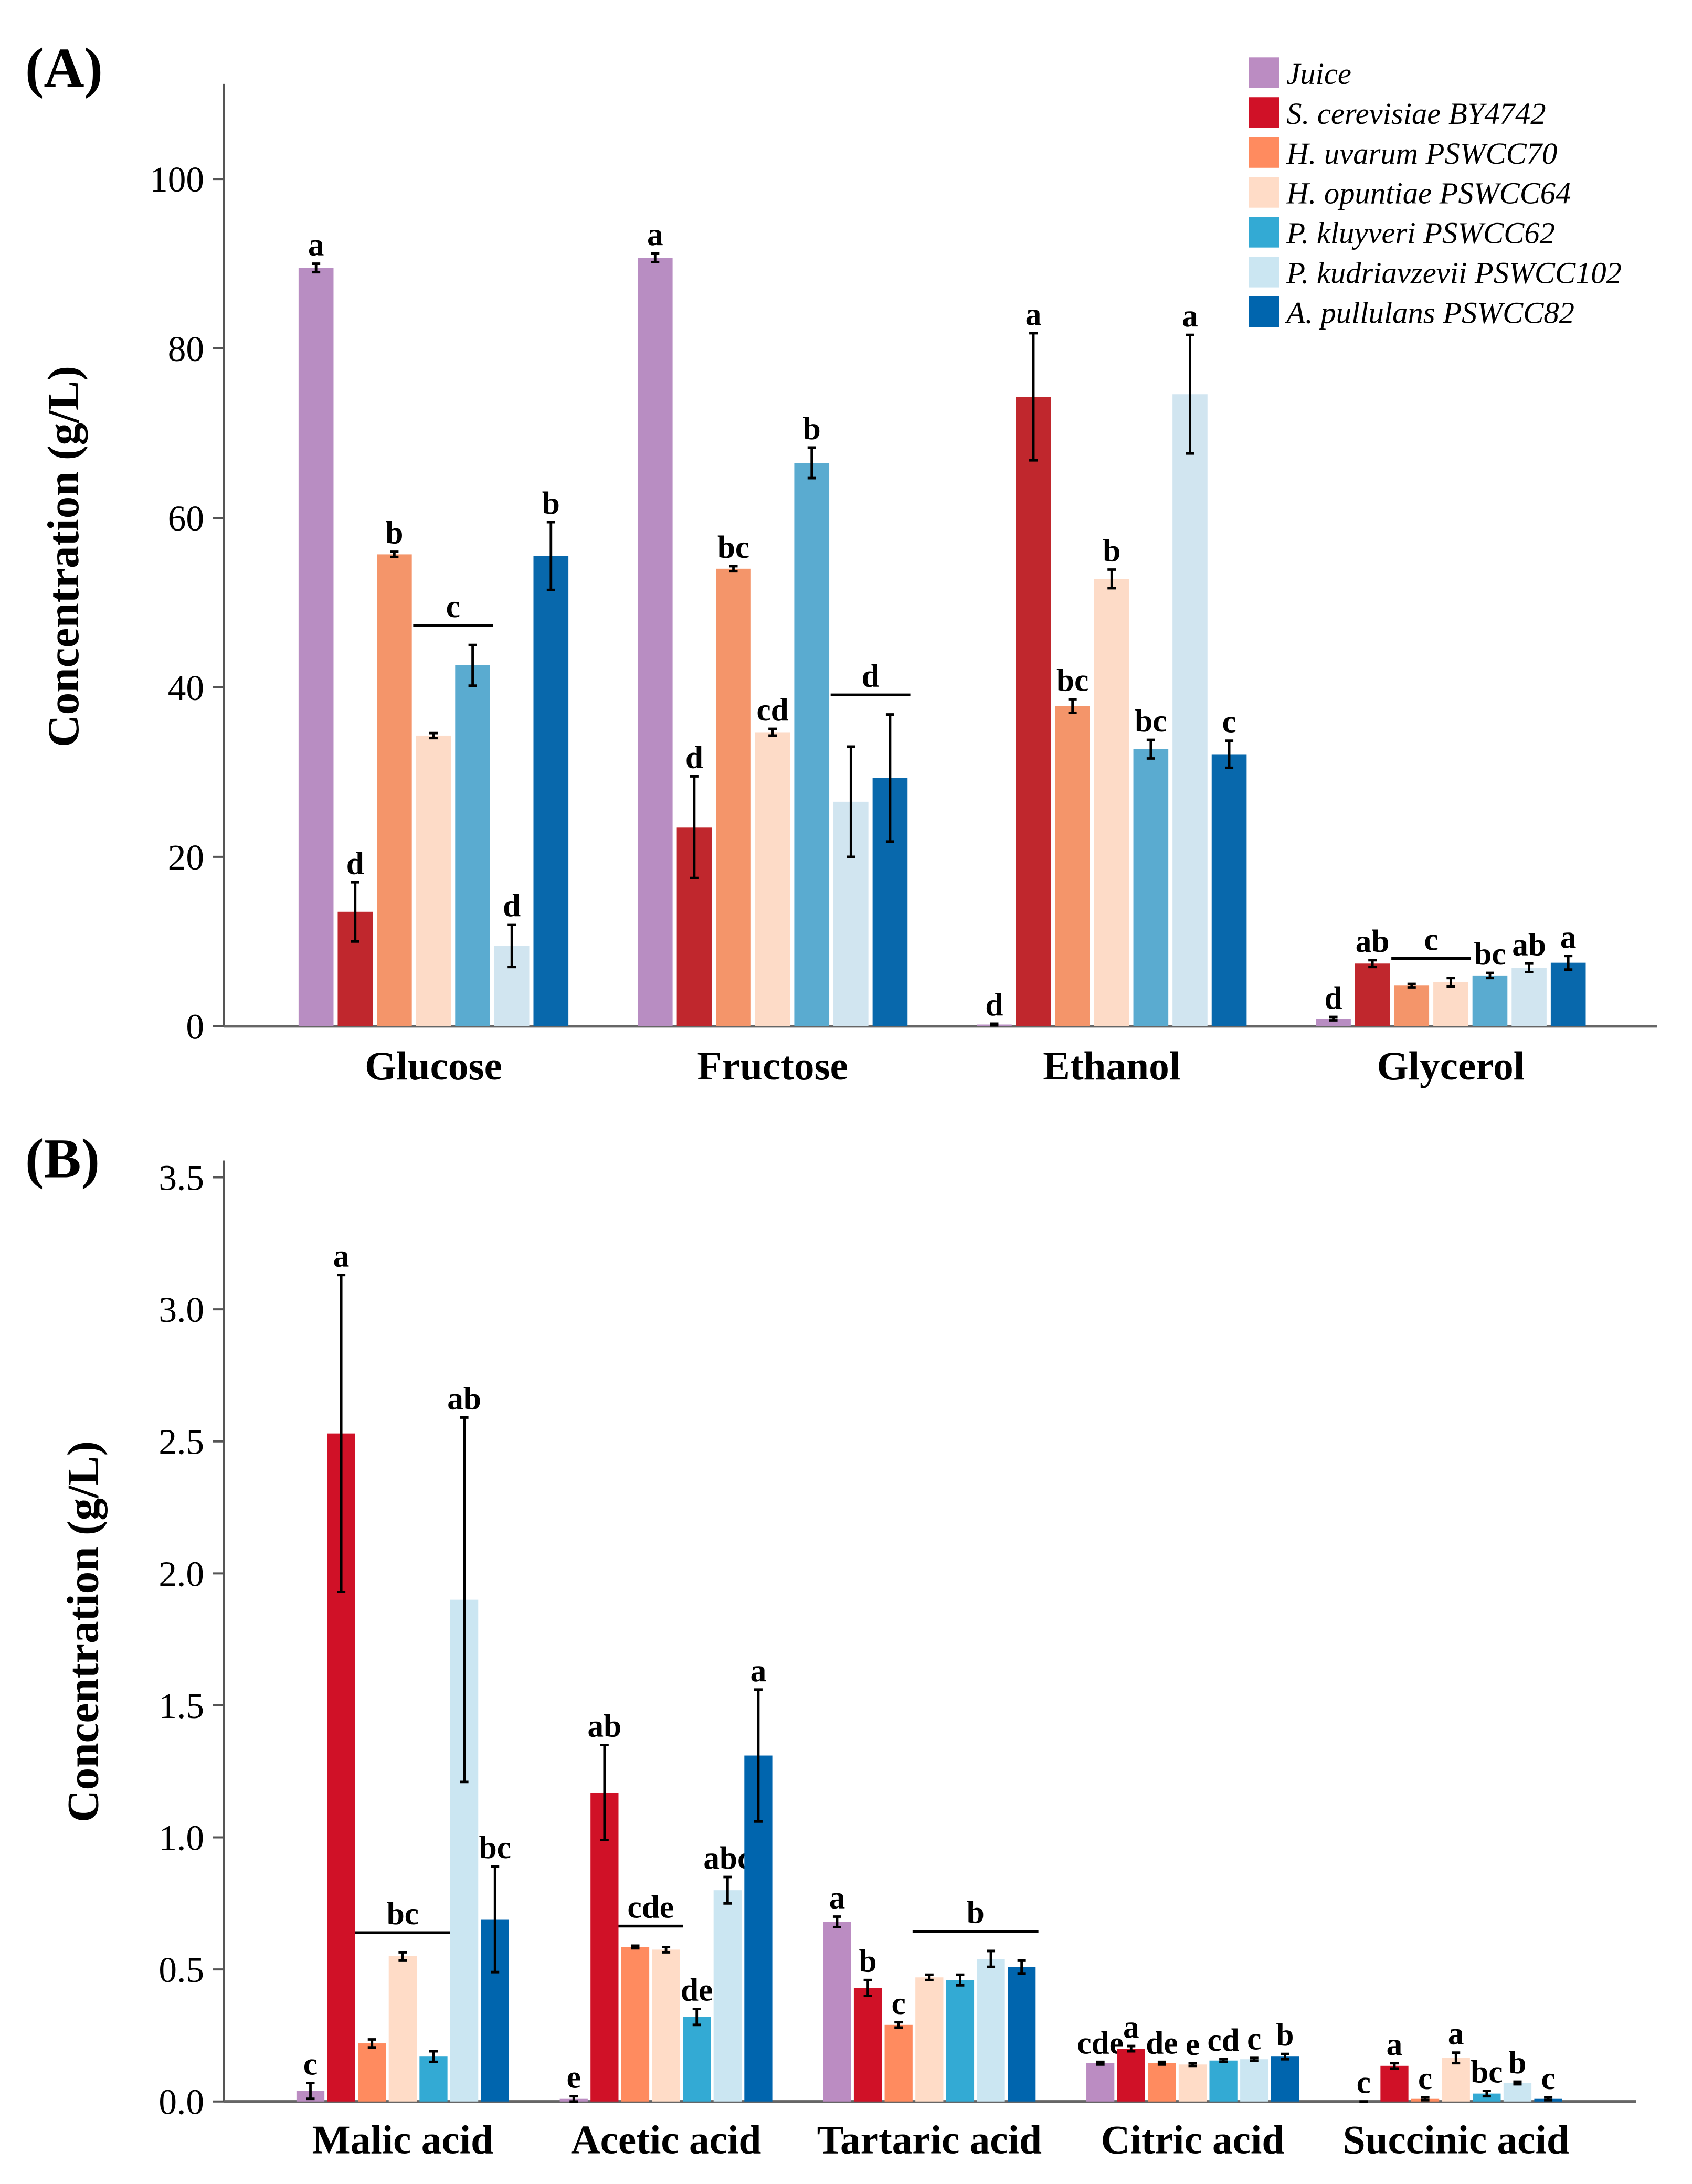 Image resolution: width=1692 pixels, height=2184 pixels. Describe the element at coordinates (177, 179) in the screenshot. I see `panel-a-y-tick-label: 100` at that location.